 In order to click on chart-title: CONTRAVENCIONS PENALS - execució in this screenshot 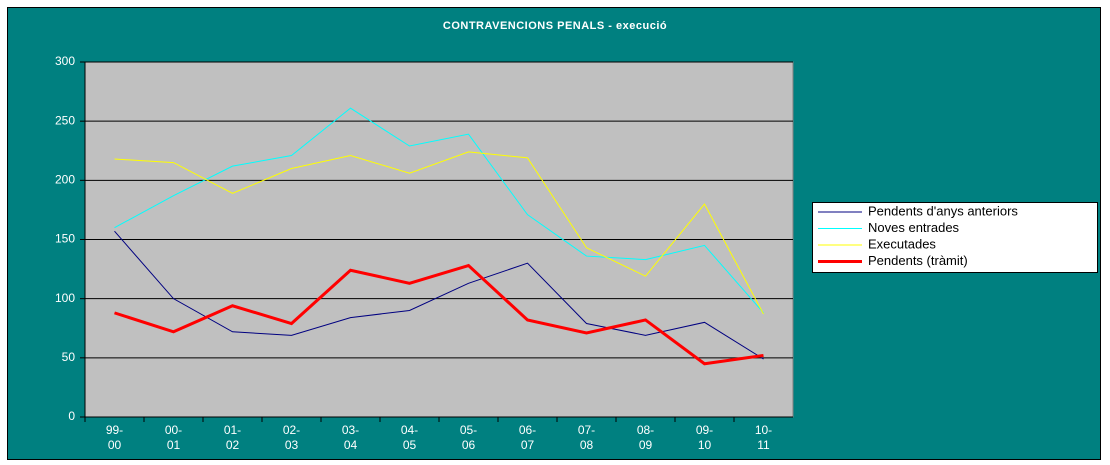, I will do `click(555, 26)`.